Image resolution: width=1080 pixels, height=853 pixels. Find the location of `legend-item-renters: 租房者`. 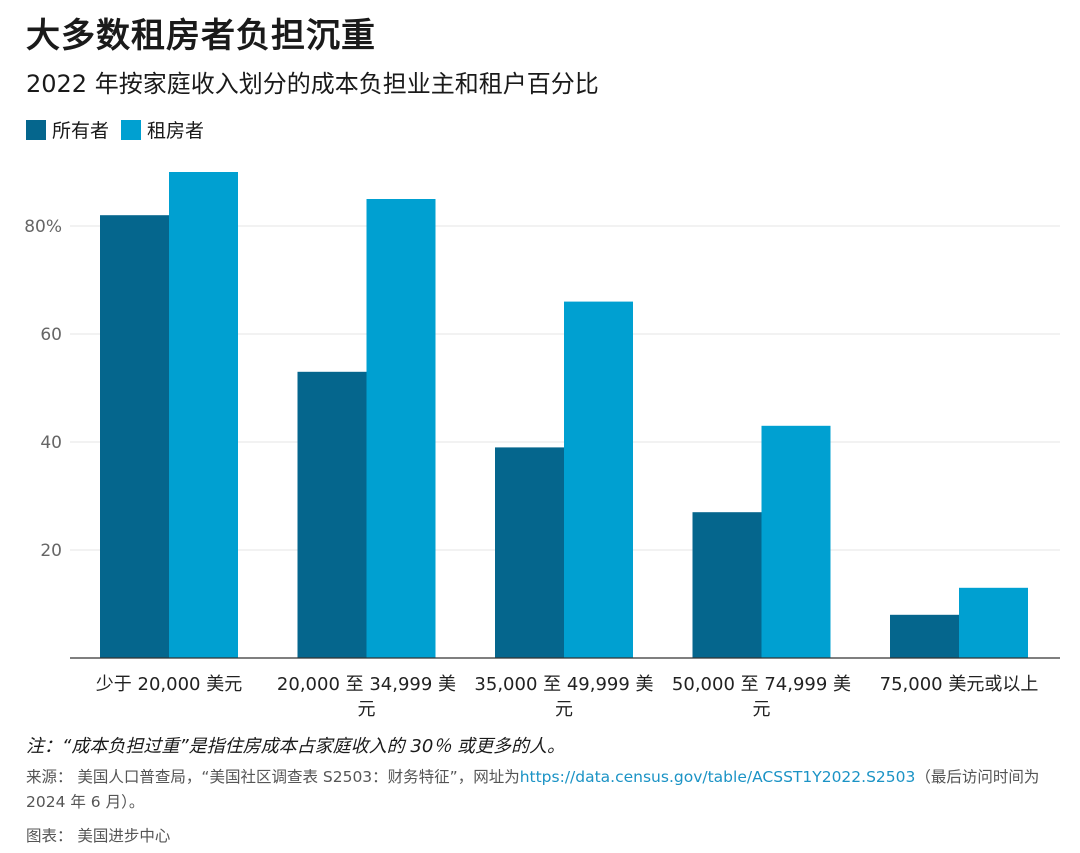

legend-item-renters: 租房者 is located at coordinates (162, 129).